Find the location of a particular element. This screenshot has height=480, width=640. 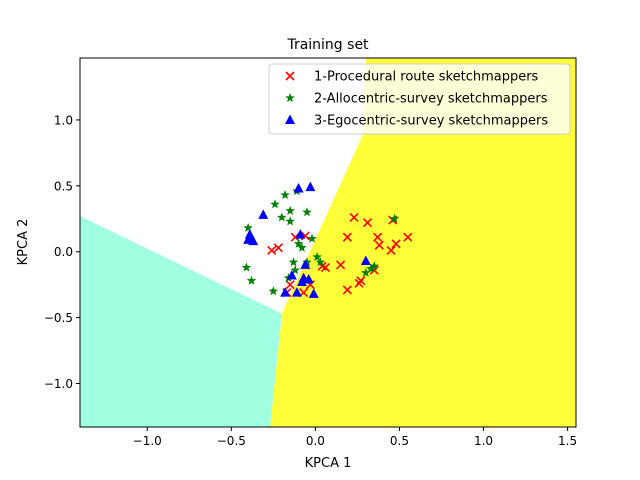

x-tick-label: 1.0 is located at coordinates (483, 441).